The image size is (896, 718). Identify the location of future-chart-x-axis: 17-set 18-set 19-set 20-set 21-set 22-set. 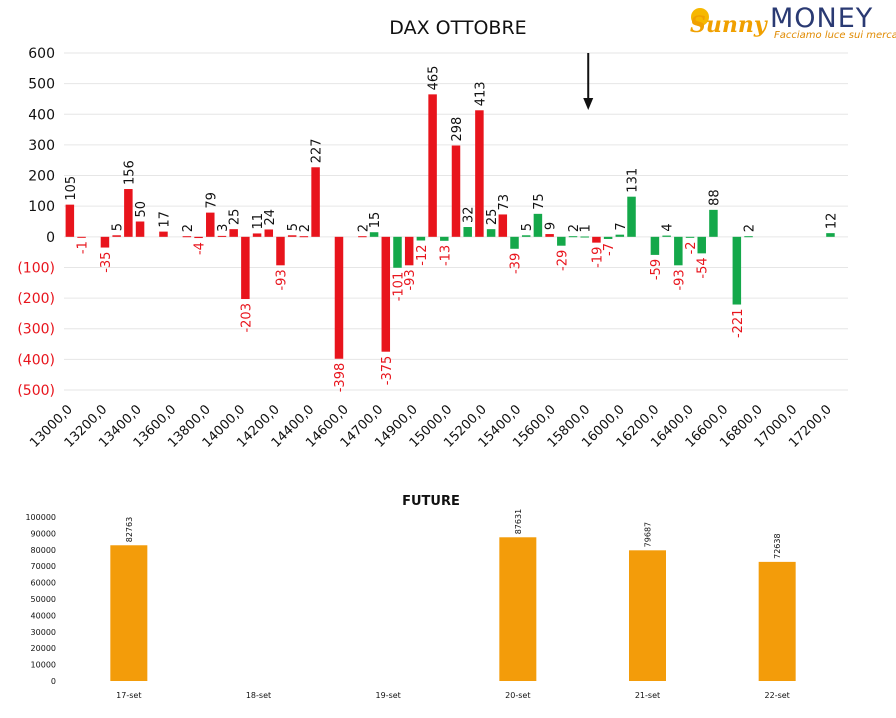
(453, 695).